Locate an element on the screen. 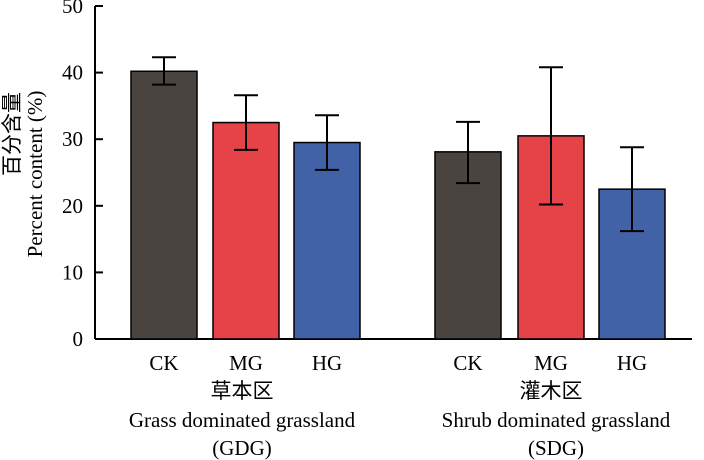 The width and height of the screenshot is (704, 460). y-axis-label-cn: 百分含量 is located at coordinates (12, 134).